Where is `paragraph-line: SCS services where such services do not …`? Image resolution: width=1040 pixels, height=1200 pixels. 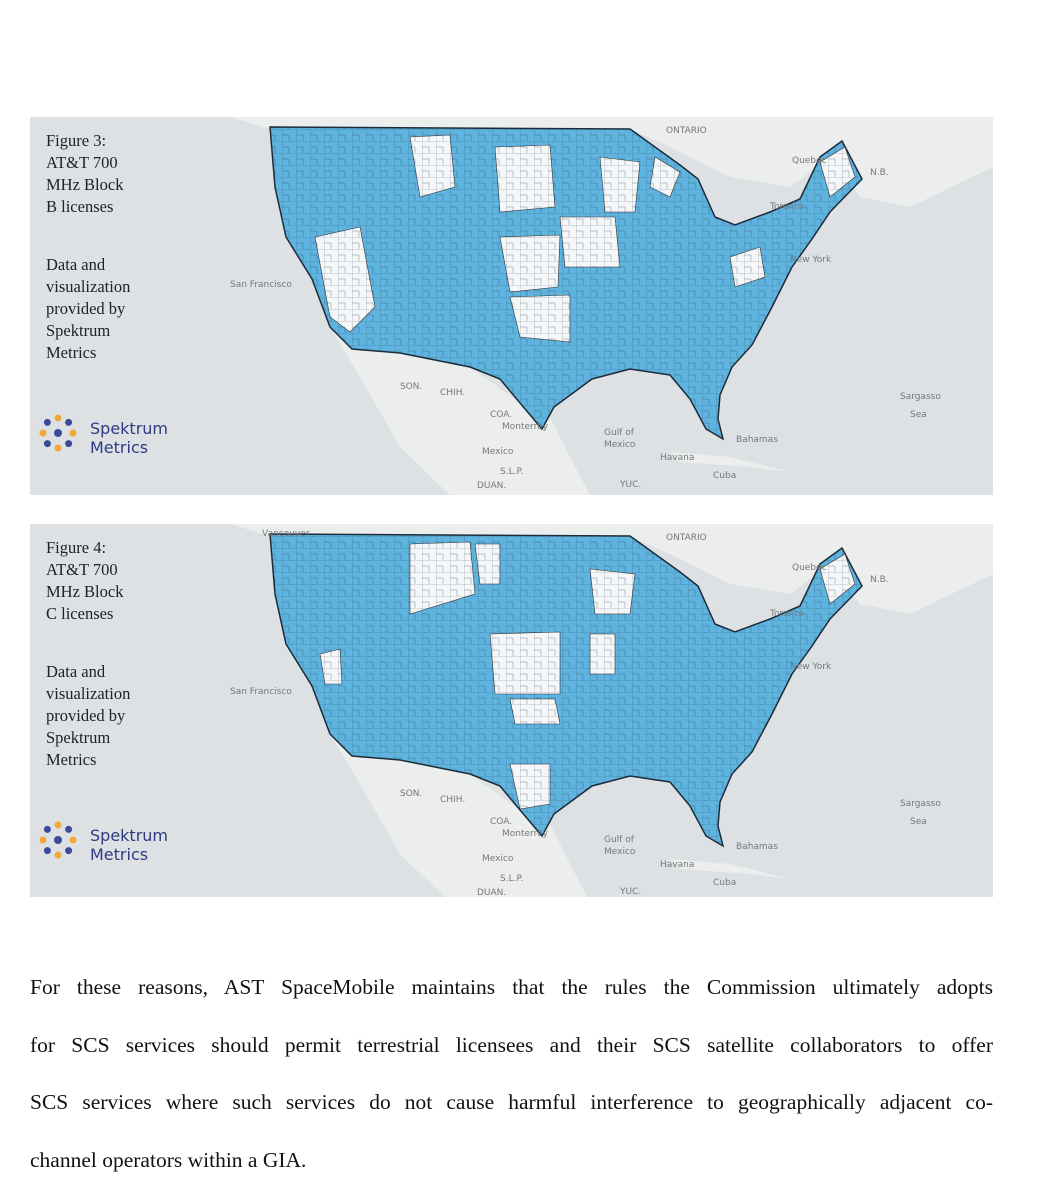
paragraph-line: SCS services where such services do not … is located at coordinates (511, 1102).